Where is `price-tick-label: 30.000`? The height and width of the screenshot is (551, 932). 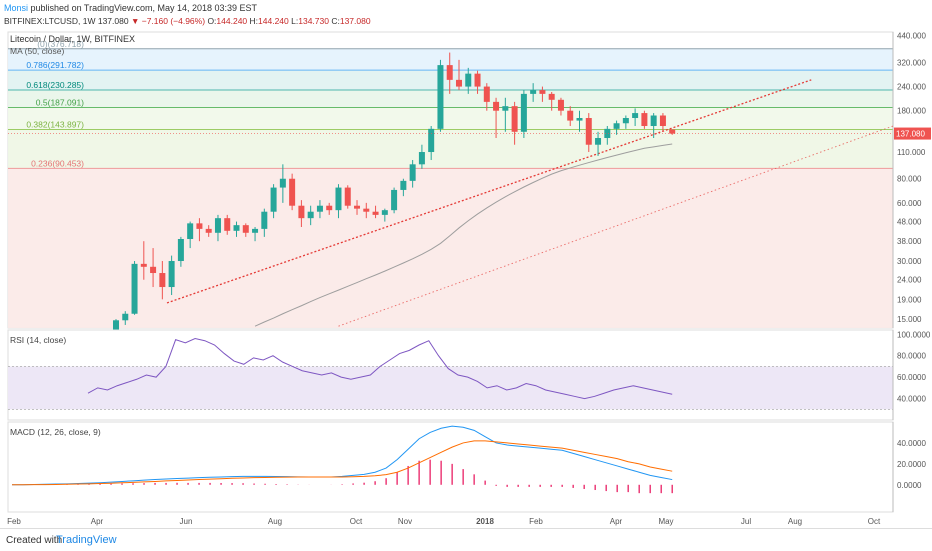
price-tick-label: 30.000 is located at coordinates (909, 261).